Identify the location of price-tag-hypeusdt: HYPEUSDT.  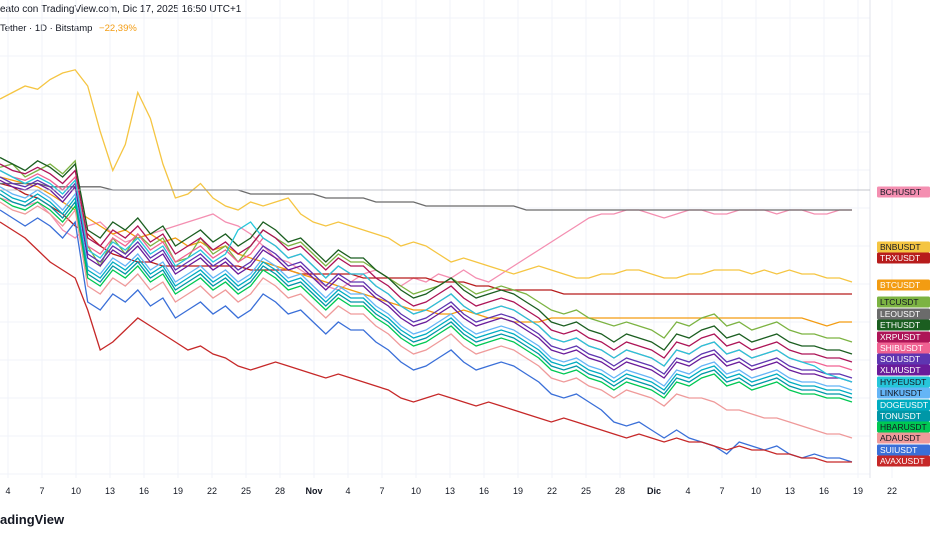
(903, 382).